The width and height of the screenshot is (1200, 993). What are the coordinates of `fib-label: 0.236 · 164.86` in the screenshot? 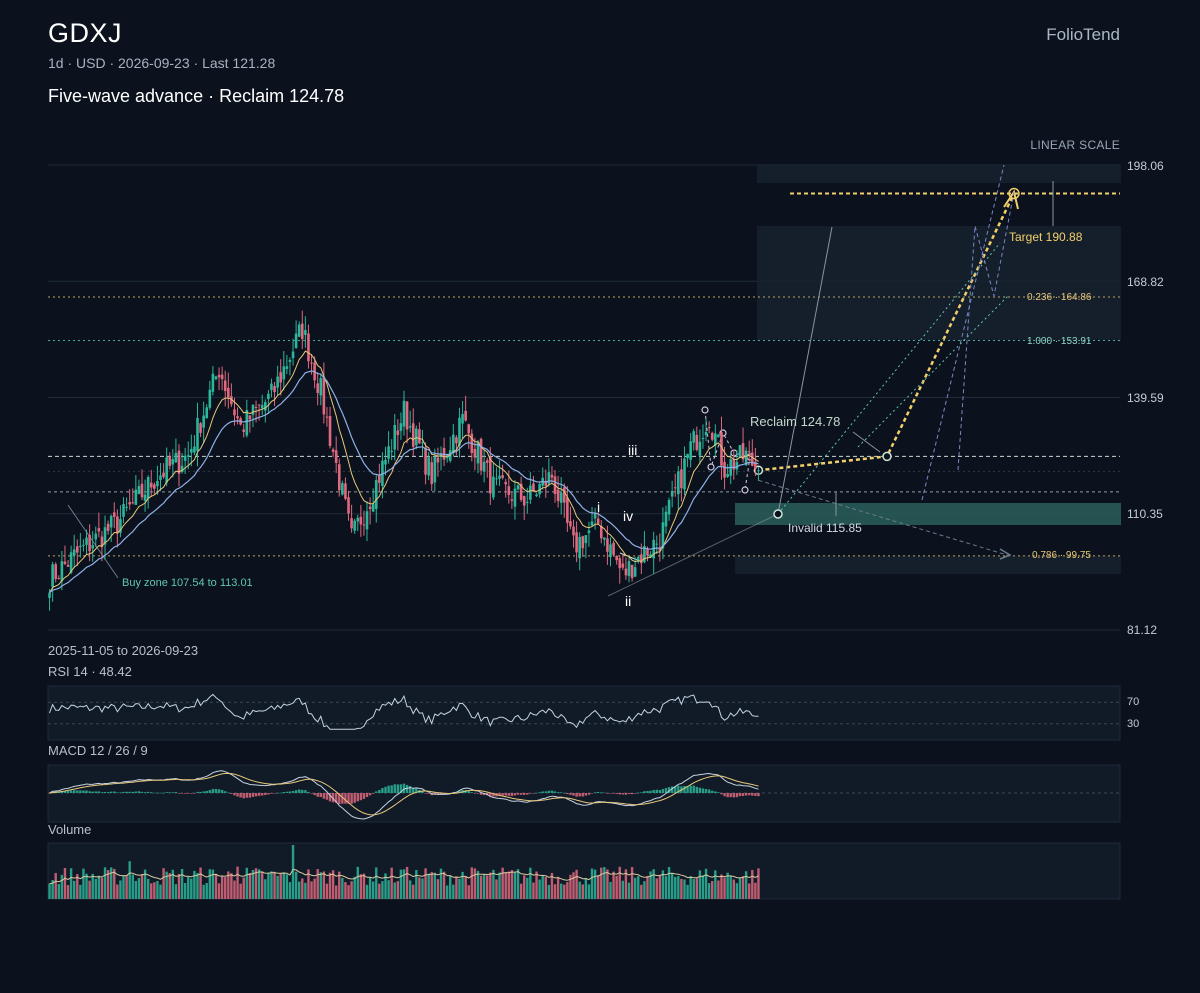 It's located at (1059, 297).